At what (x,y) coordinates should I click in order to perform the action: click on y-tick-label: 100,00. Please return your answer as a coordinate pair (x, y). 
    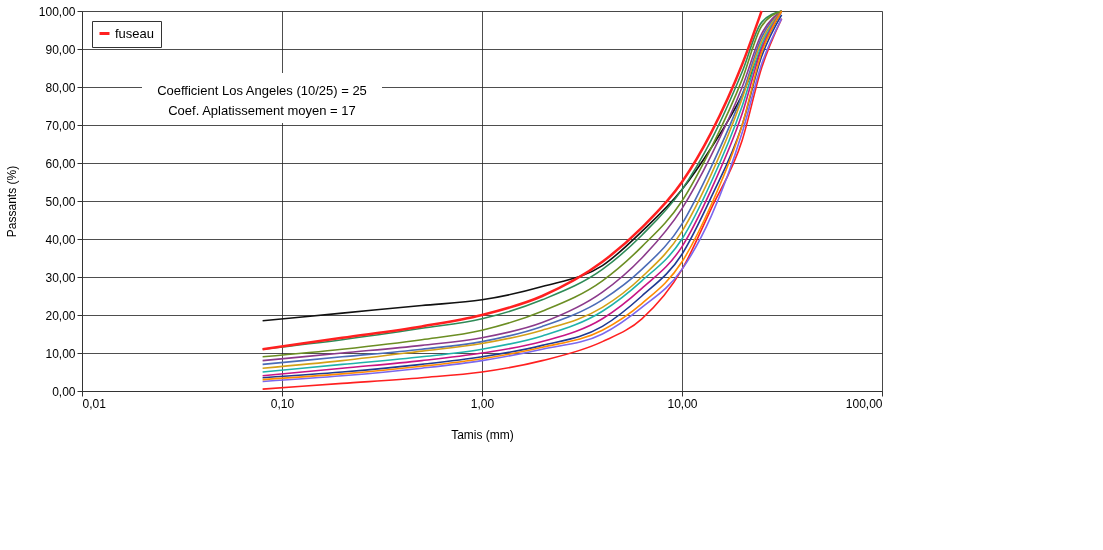
    Looking at the image, I should click on (57, 11).